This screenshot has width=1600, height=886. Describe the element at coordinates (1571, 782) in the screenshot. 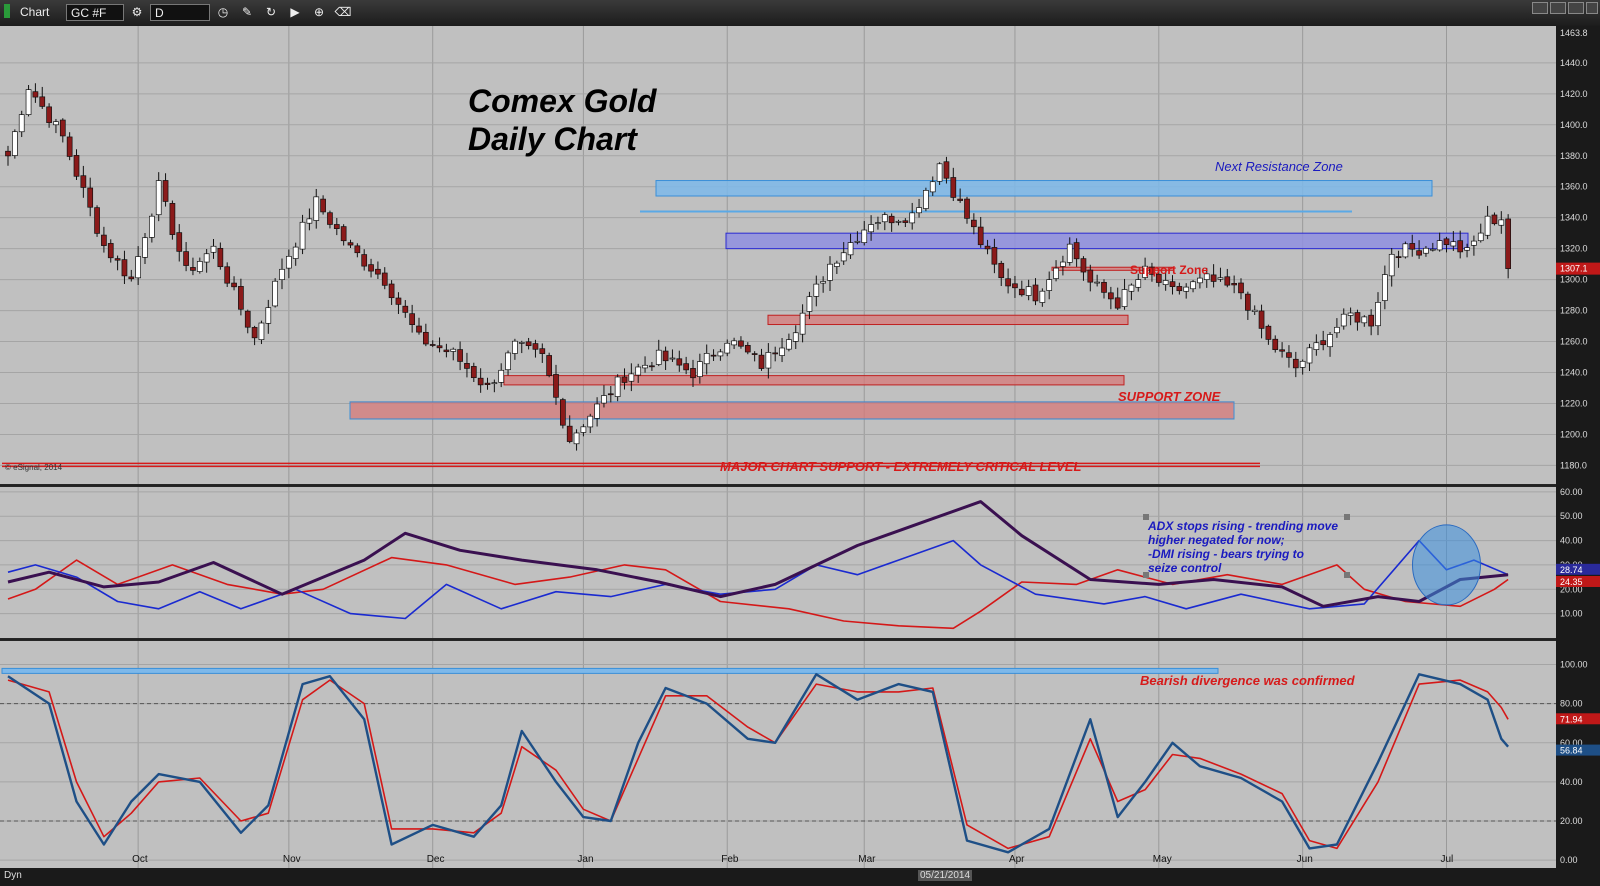

I see `stoch-y-tick-label: 40.00` at that location.